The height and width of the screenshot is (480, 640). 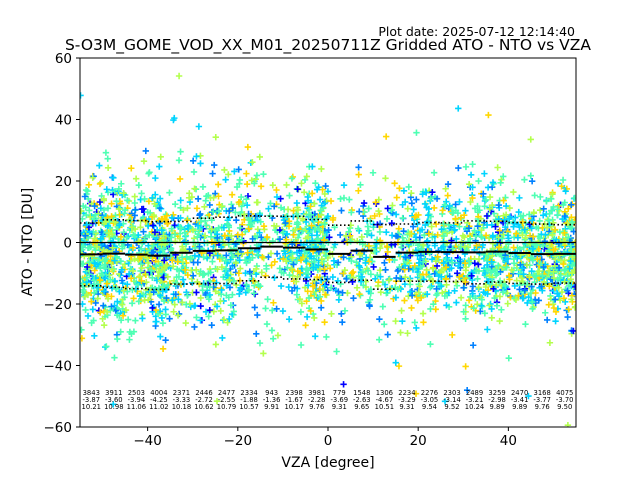 I want to click on bin-std-label: 9.31, so click(x=339, y=407).